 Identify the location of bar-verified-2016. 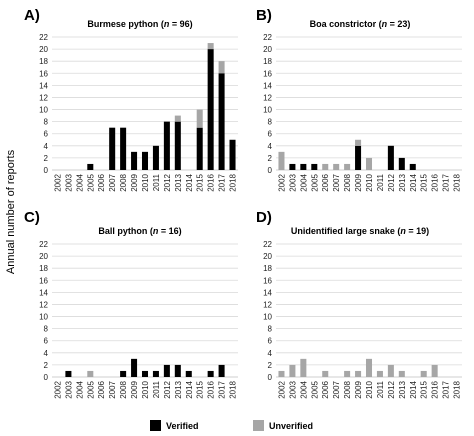
(210, 373).